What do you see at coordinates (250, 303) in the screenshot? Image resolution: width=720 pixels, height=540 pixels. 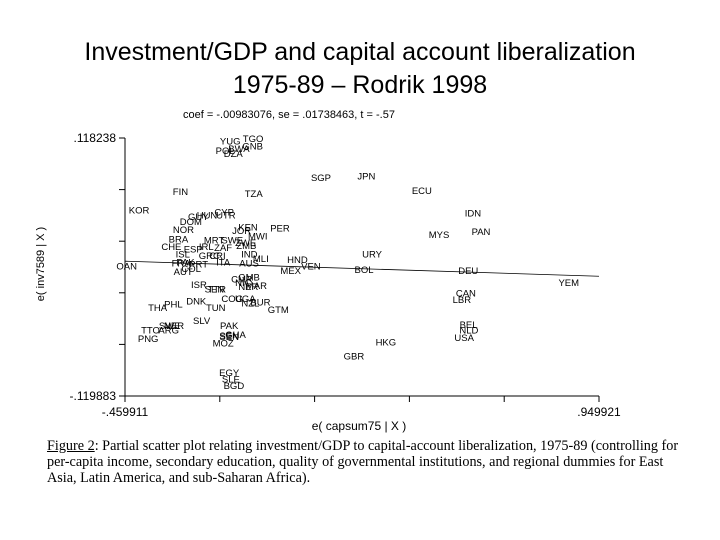 I see `point-label: NZL` at bounding box center [250, 303].